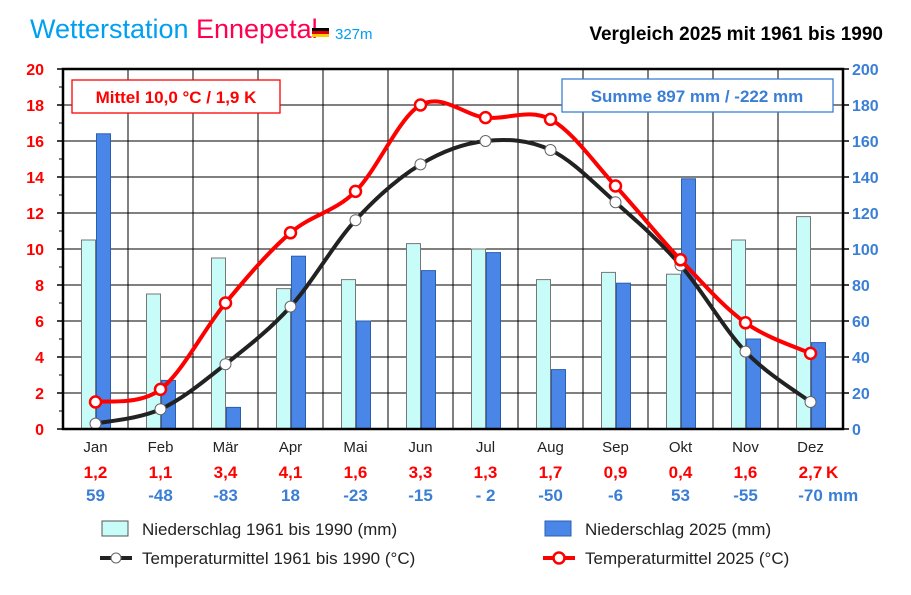 The width and height of the screenshot is (911, 595). What do you see at coordinates (35, 214) in the screenshot?
I see `y-left-tick-label: 12` at bounding box center [35, 214].